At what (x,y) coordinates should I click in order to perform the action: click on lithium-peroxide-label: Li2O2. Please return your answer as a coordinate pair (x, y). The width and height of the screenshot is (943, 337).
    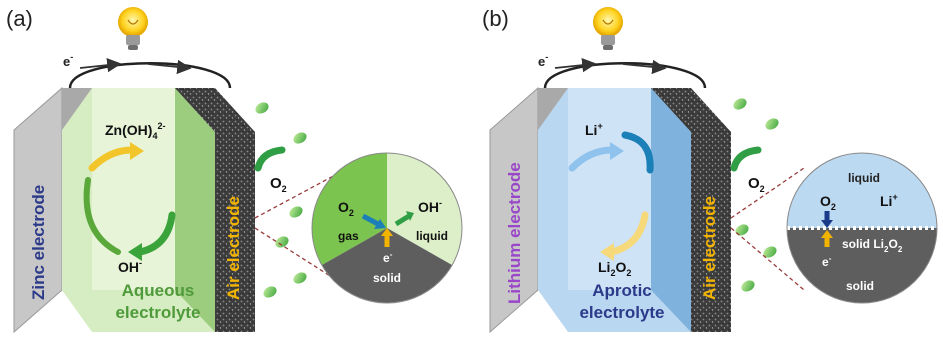
    Looking at the image, I should click on (614, 268).